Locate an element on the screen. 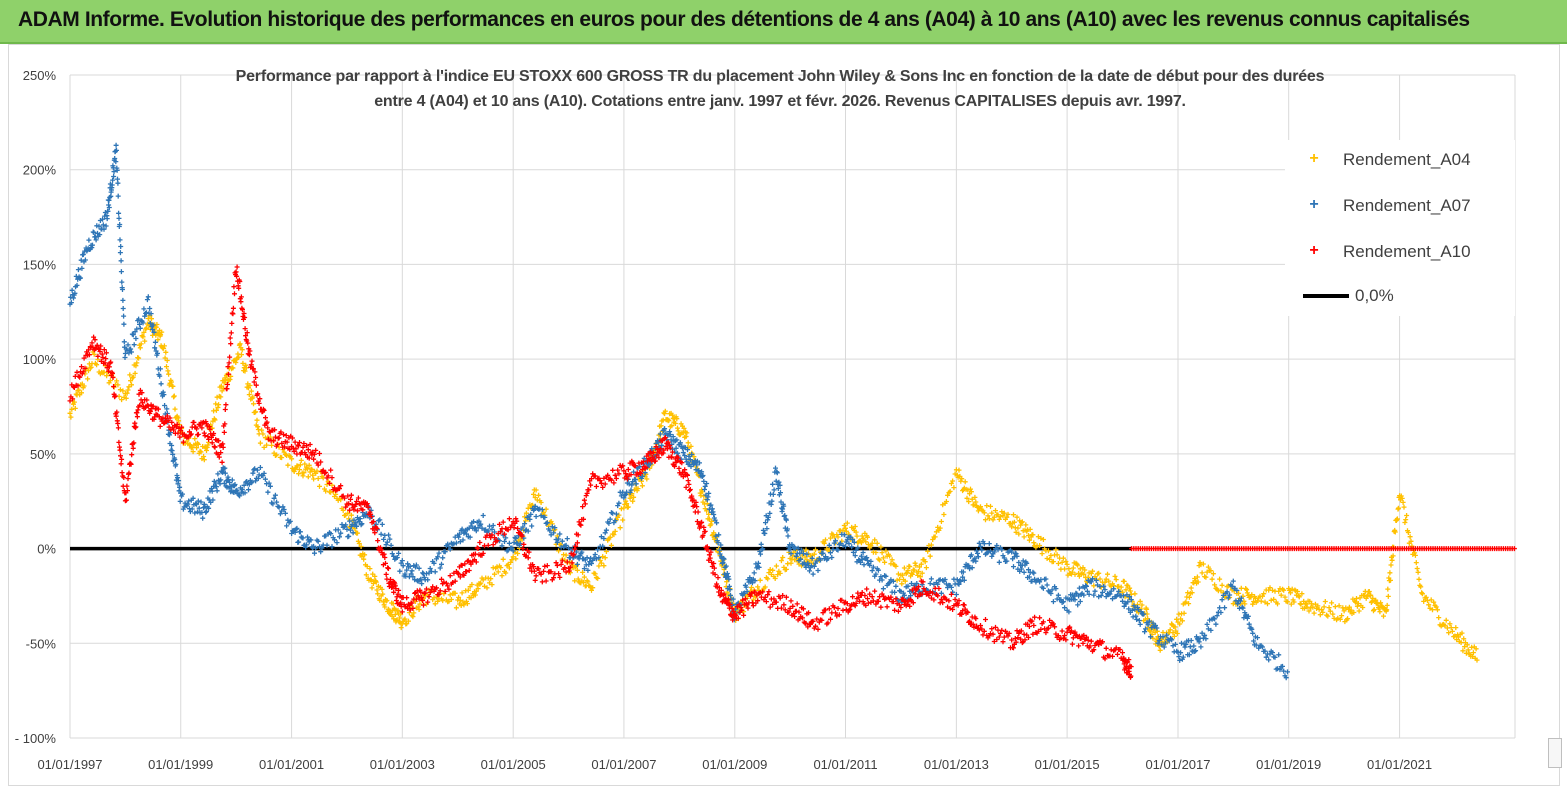 The width and height of the screenshot is (1567, 790). legend-label-a07: Rendement_A07 is located at coordinates (1407, 205).